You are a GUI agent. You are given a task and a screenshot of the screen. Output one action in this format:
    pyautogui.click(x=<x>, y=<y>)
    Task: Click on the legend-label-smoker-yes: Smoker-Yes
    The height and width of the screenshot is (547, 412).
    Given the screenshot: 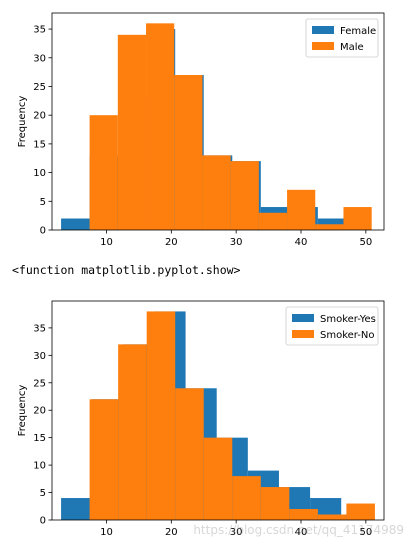 What is the action you would take?
    pyautogui.click(x=348, y=319)
    